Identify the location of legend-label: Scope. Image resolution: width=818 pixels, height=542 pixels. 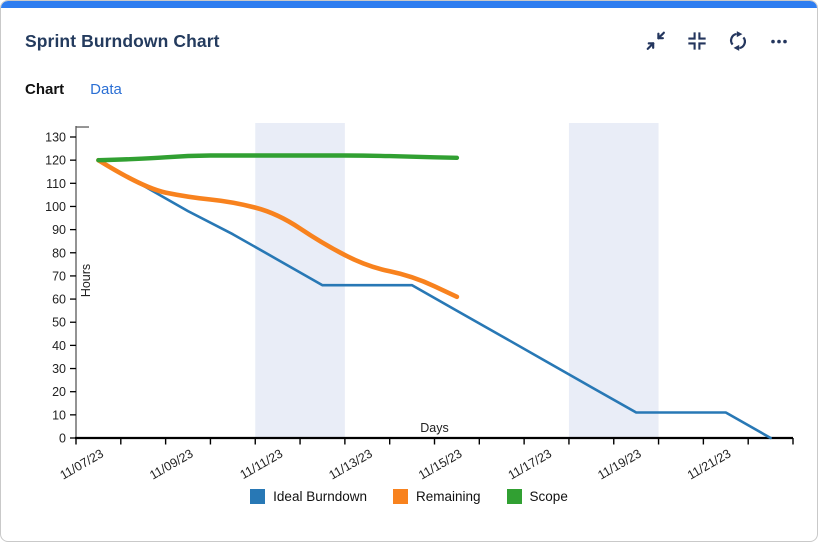
(548, 496).